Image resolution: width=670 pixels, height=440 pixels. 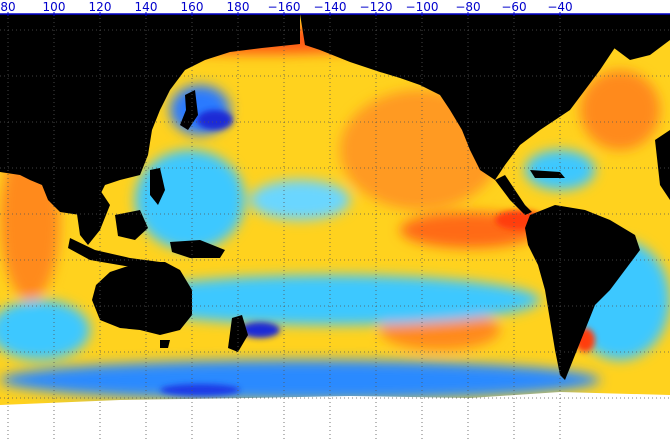 I want to click on cool-anomaly-tropical-pacific, so click(x=300, y=200).